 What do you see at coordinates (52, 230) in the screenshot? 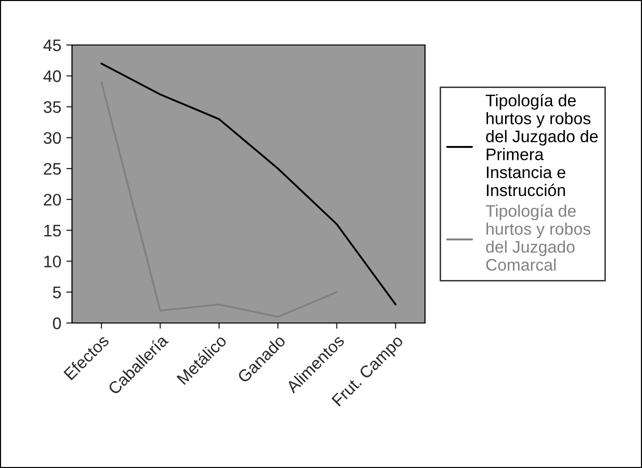
I see `y-tick-label: 15` at bounding box center [52, 230].